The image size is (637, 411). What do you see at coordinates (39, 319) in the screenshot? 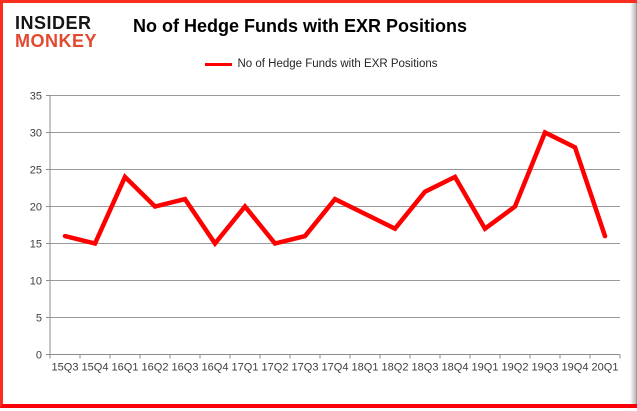
I see `y-tick-label: 5` at bounding box center [39, 319].